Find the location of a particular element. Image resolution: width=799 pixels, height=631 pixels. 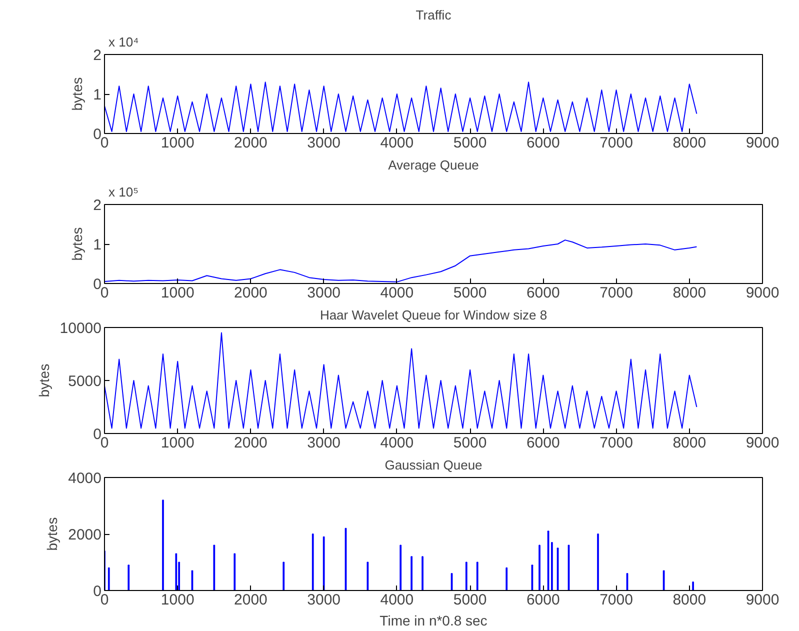

text: x 10⁵ is located at coordinates (123, 192).